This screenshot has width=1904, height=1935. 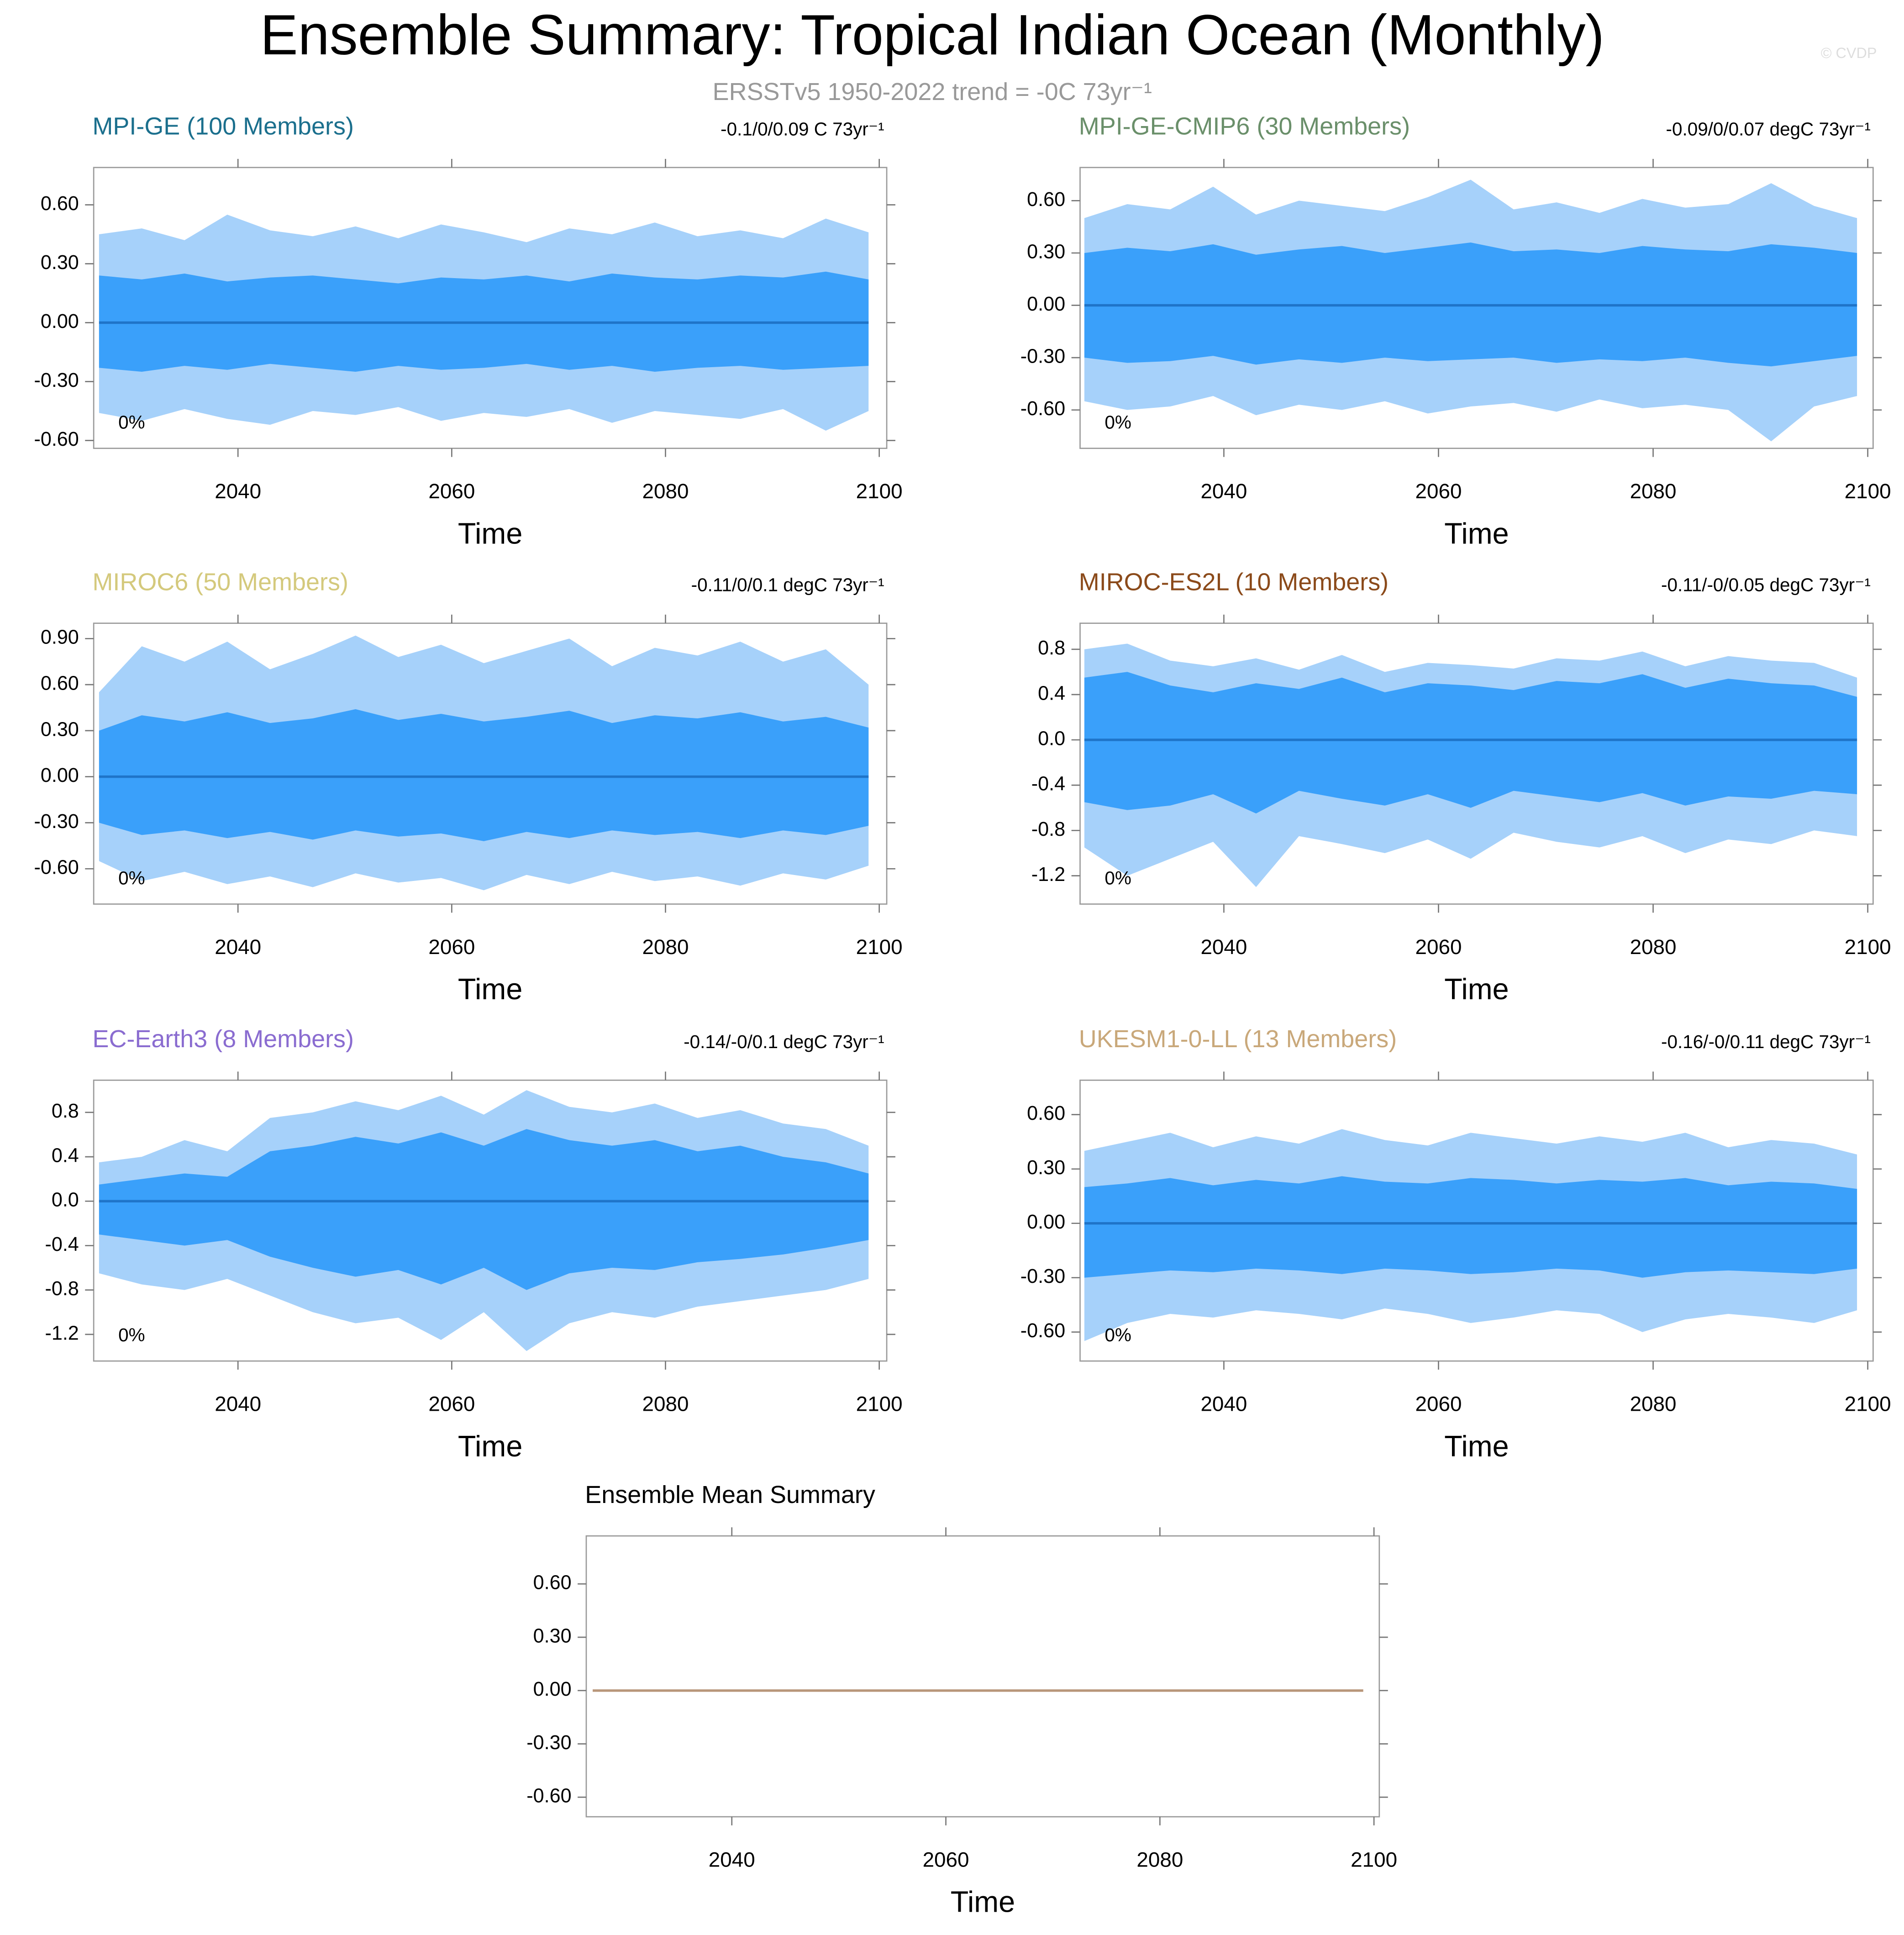 I want to click on panel-title: MIROC6 (50 Members), so click(x=220, y=582).